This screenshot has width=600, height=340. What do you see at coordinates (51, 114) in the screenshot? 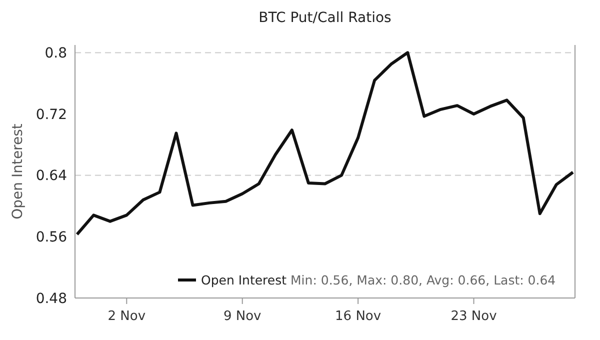
I see `y-tick-label: 0.72` at bounding box center [51, 114].